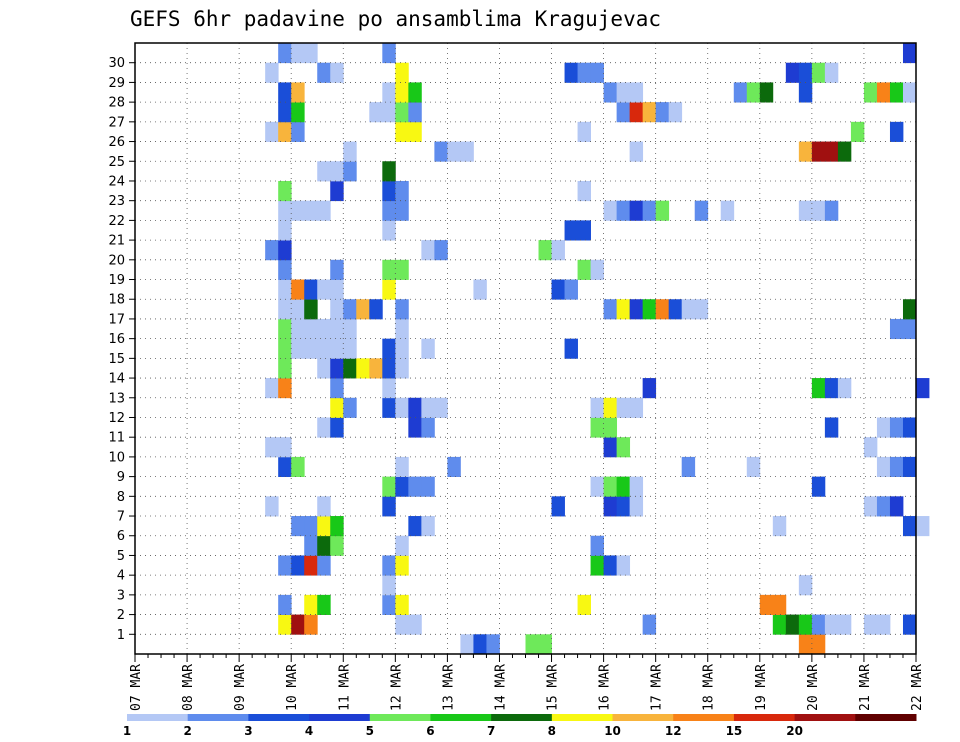  Describe the element at coordinates (121, 497) in the screenshot. I see `y-tick-label: 8` at that location.